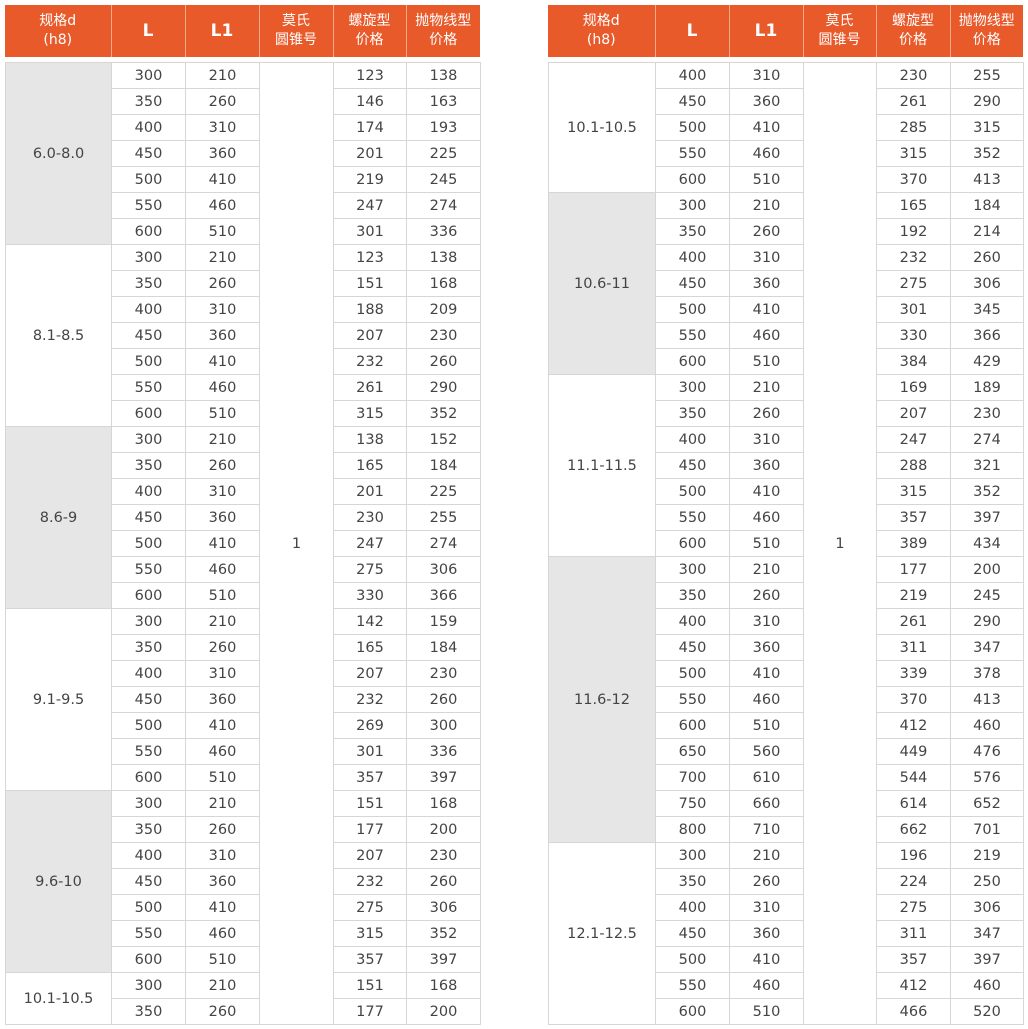  What do you see at coordinates (786, 517) in the screenshot?
I see `table-row: 550 460 357 397` at bounding box center [786, 517].